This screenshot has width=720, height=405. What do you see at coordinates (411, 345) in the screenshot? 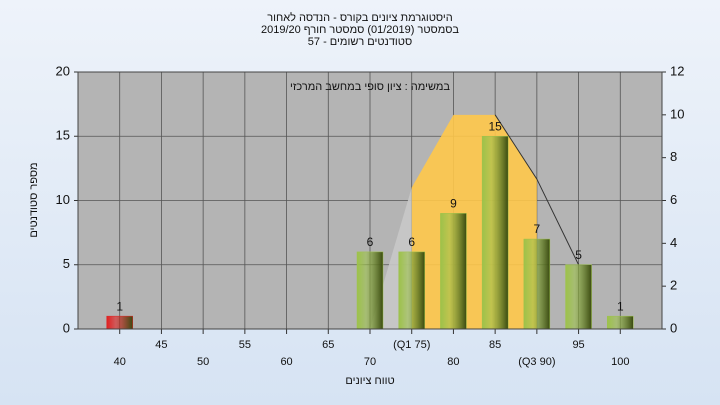
I see `x-tick-label: (Q1 75)` at bounding box center [411, 345].